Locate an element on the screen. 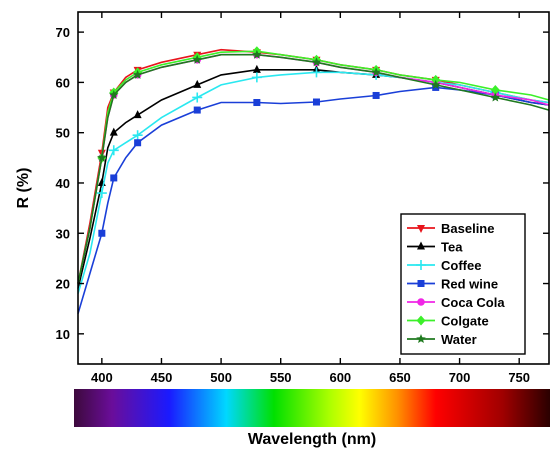 Image resolution: width=550 pixels, height=450 pixels. x-tick-label: 500 is located at coordinates (221, 377).